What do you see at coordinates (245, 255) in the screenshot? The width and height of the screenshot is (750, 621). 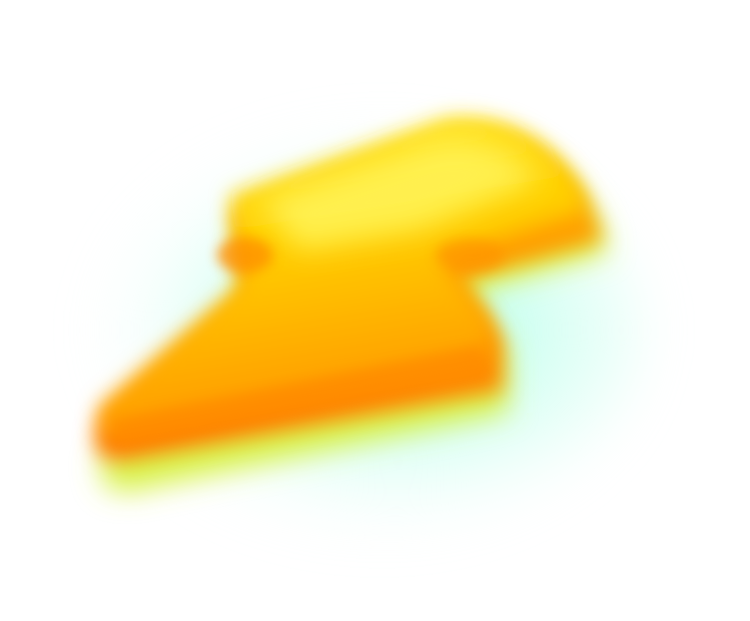 I see `bolt-notch-left` at bounding box center [245, 255].